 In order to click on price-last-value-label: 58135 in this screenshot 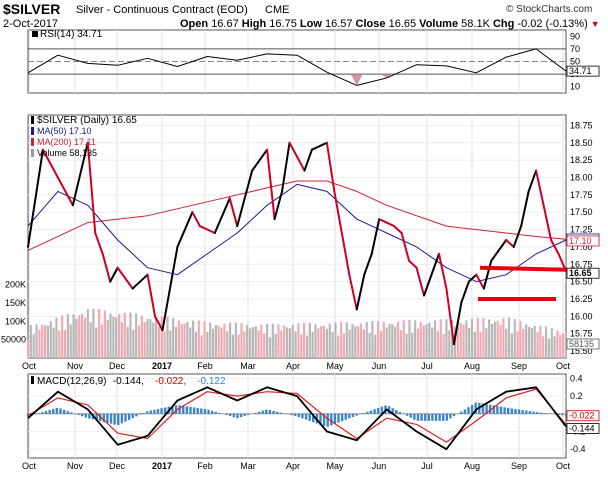, I will do `click(581, 344)`.